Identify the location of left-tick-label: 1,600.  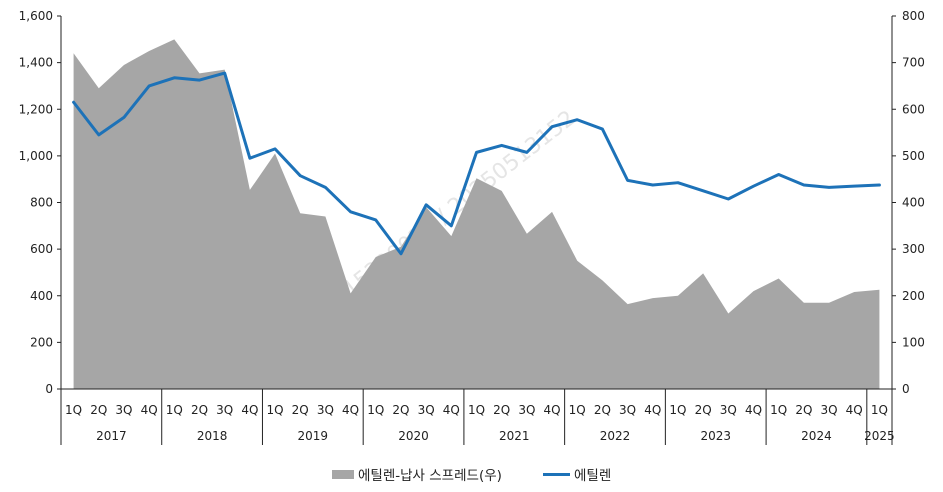
(36, 16).